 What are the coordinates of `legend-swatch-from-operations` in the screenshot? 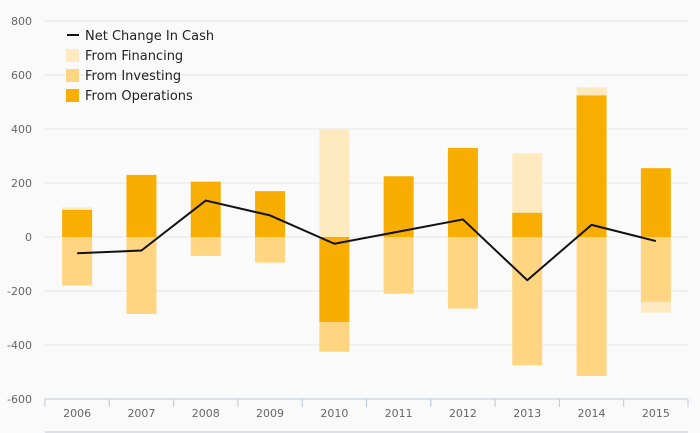 It's located at (72, 95).